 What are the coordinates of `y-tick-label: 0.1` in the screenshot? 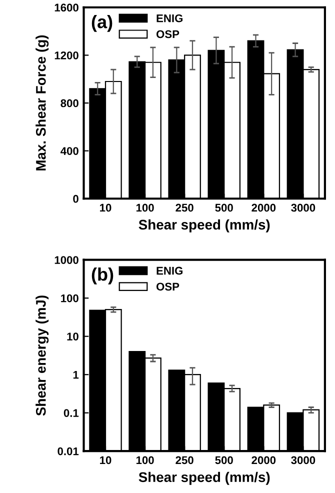 It's located at (71, 413).